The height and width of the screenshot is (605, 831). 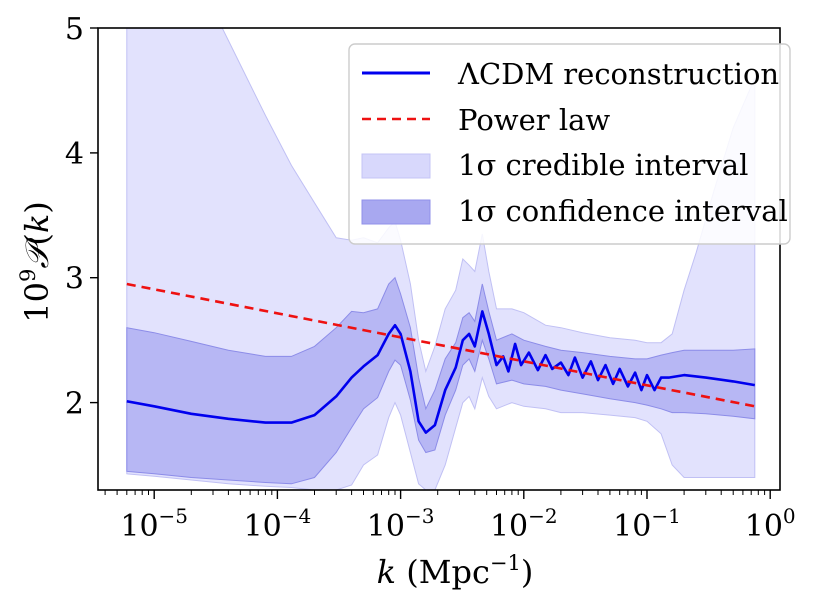 What do you see at coordinates (396, 212) in the screenshot?
I see `legend-swatch-confidence` at bounding box center [396, 212].